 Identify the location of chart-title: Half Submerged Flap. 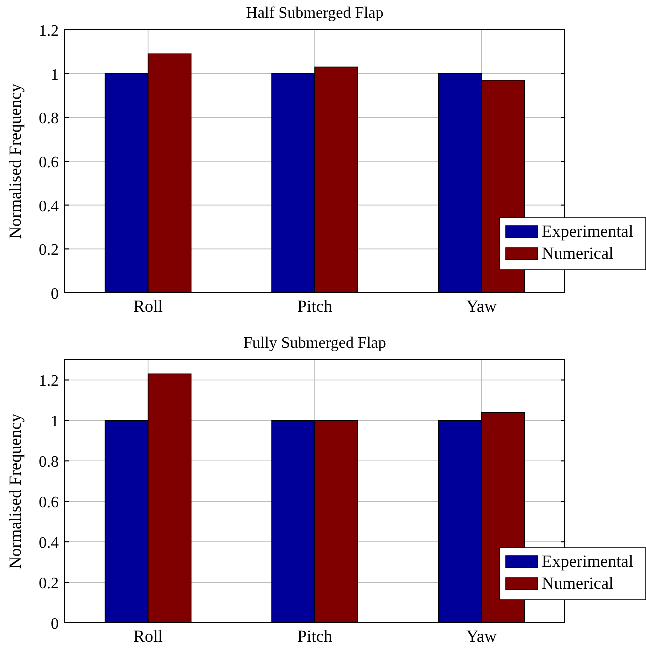
(315, 13).